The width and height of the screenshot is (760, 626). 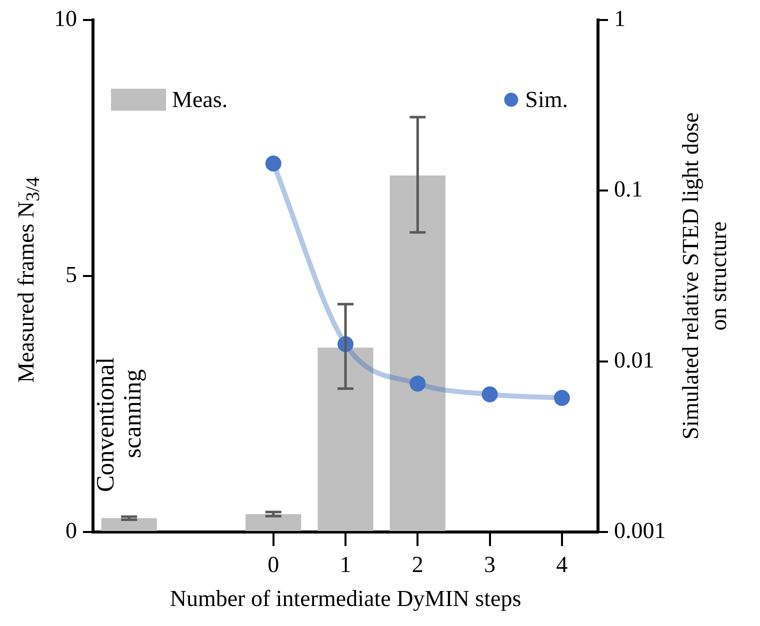 What do you see at coordinates (418, 564) in the screenshot?
I see `x-tick-label: 2` at bounding box center [418, 564].